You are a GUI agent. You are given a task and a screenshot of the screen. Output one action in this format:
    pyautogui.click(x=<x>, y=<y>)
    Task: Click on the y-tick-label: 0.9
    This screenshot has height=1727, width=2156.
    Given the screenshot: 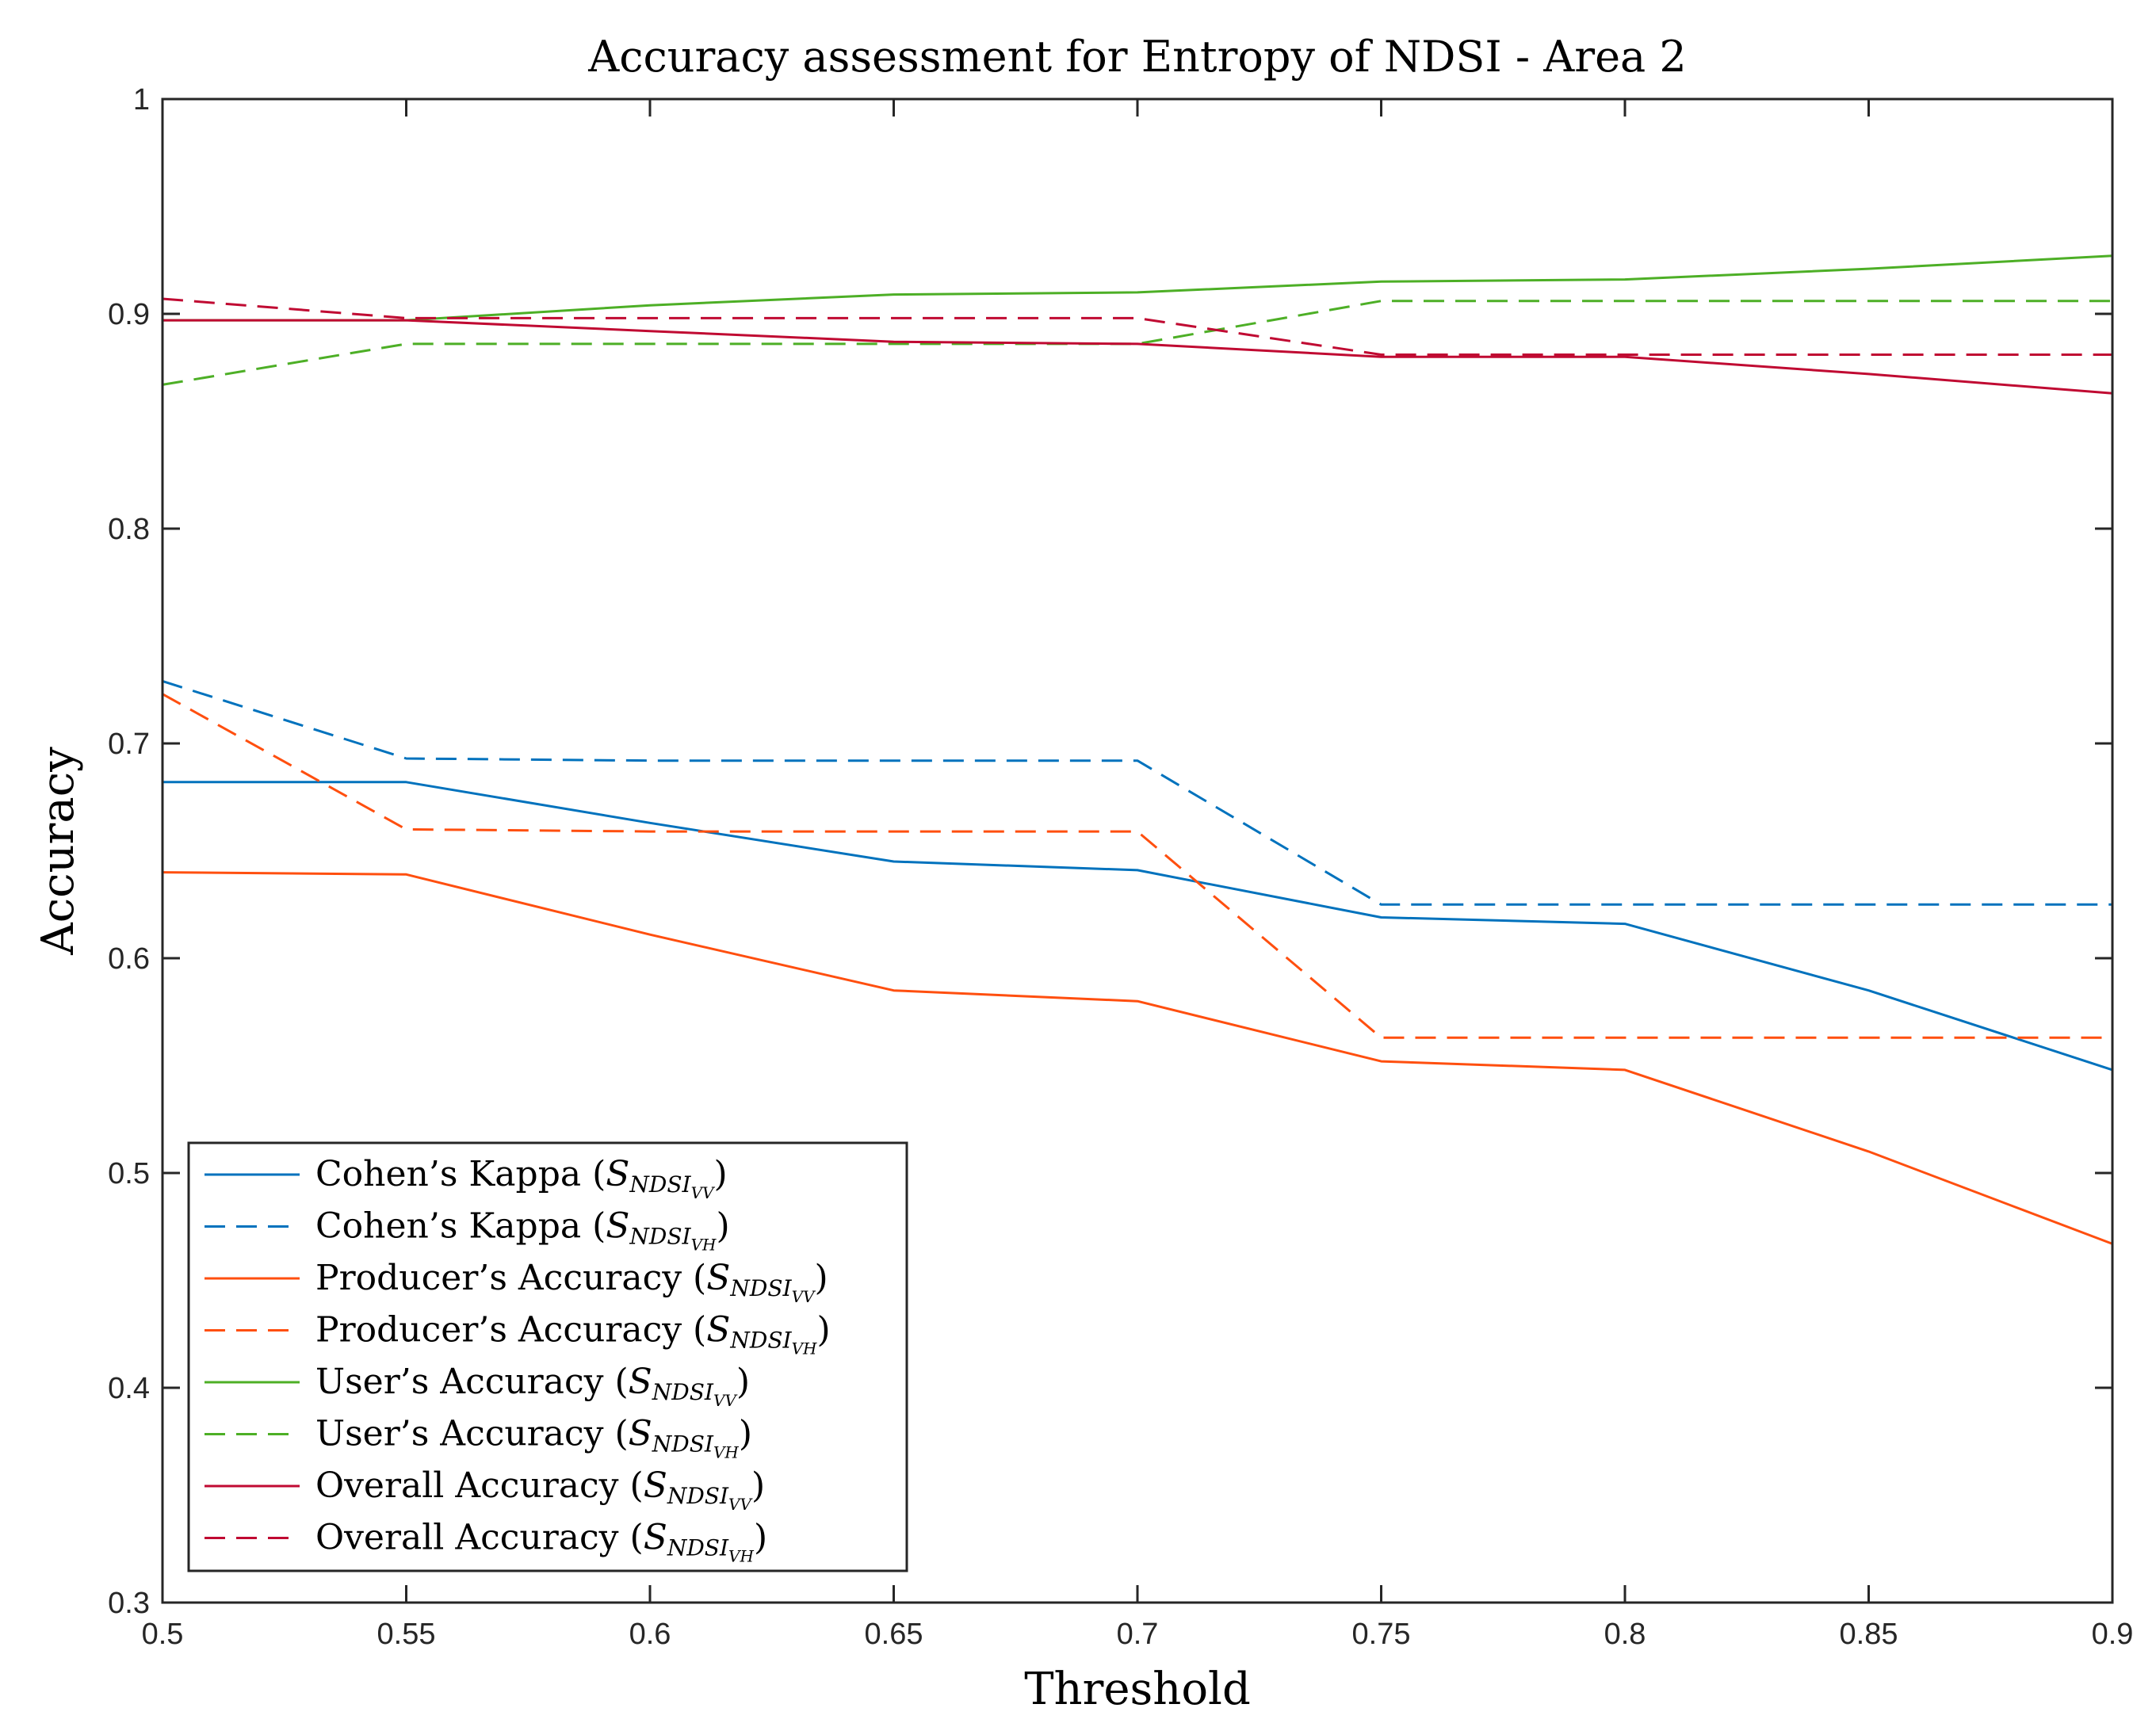 What is the action you would take?
    pyautogui.click(x=129, y=314)
    